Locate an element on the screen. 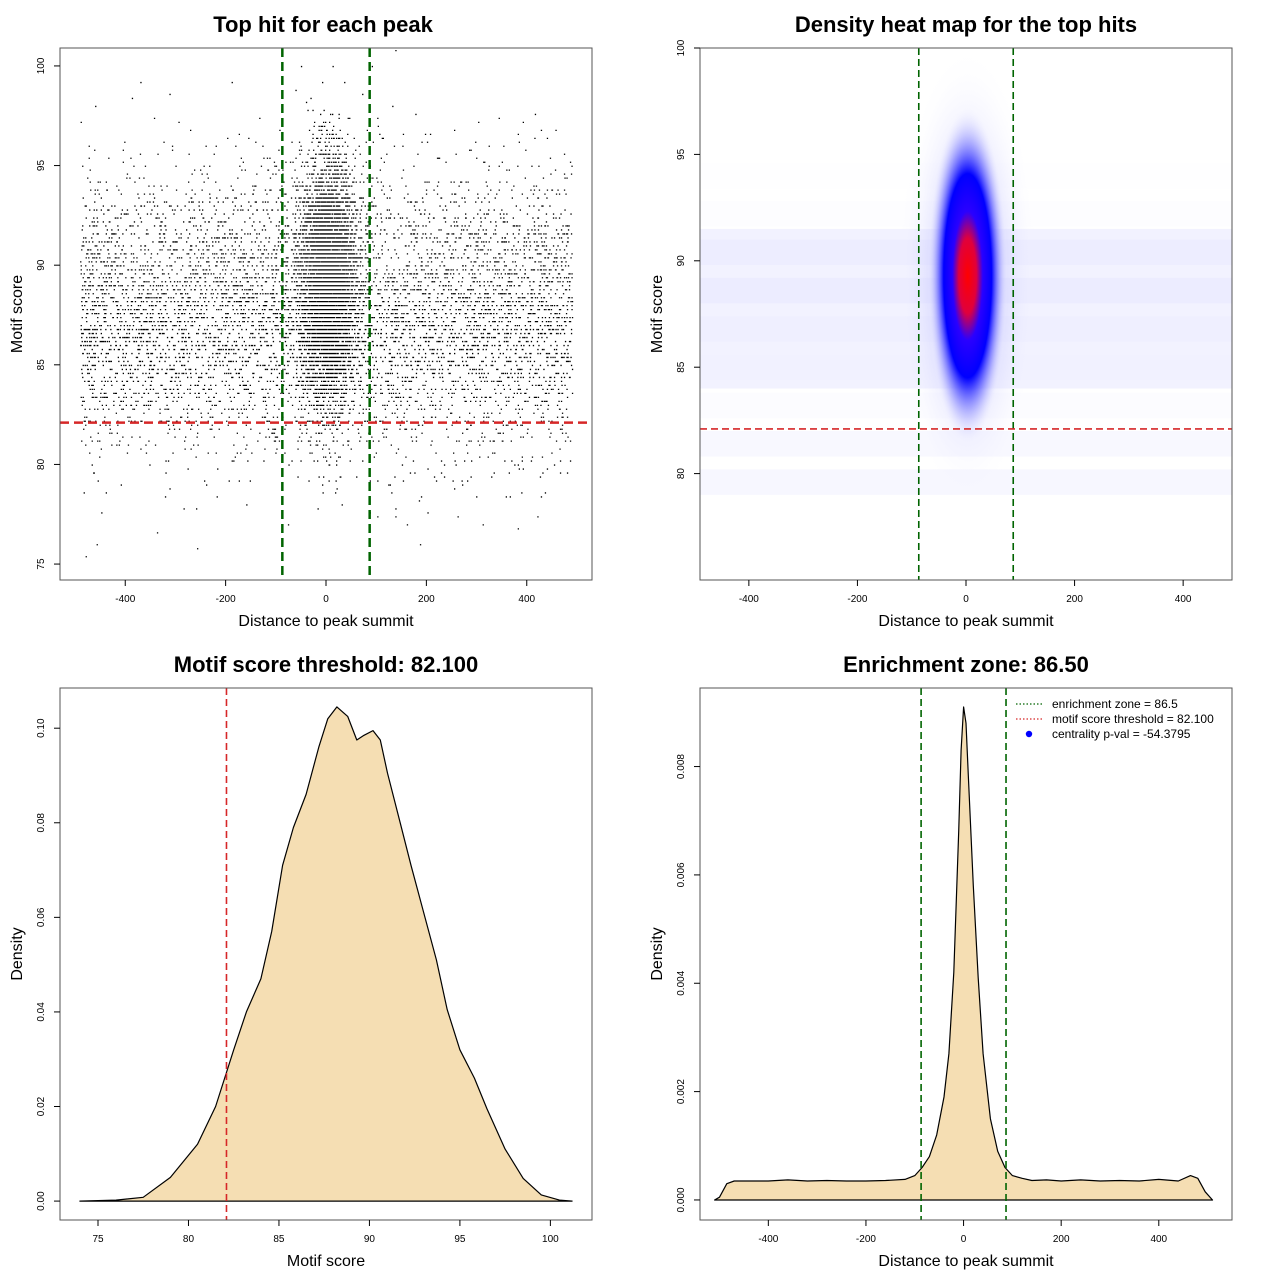 This screenshot has height=1280, width=1280. y-tick-label: 0.002 is located at coordinates (681, 1091).